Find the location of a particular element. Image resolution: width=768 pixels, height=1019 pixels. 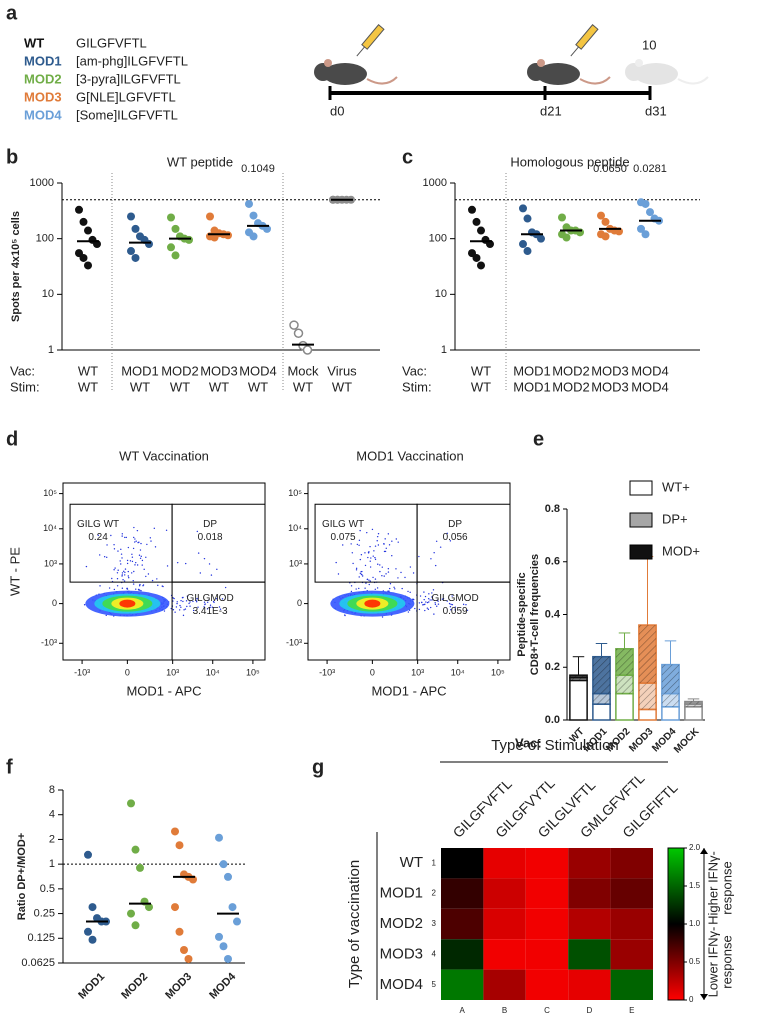

column-letter: D is located at coordinates (590, 1010).